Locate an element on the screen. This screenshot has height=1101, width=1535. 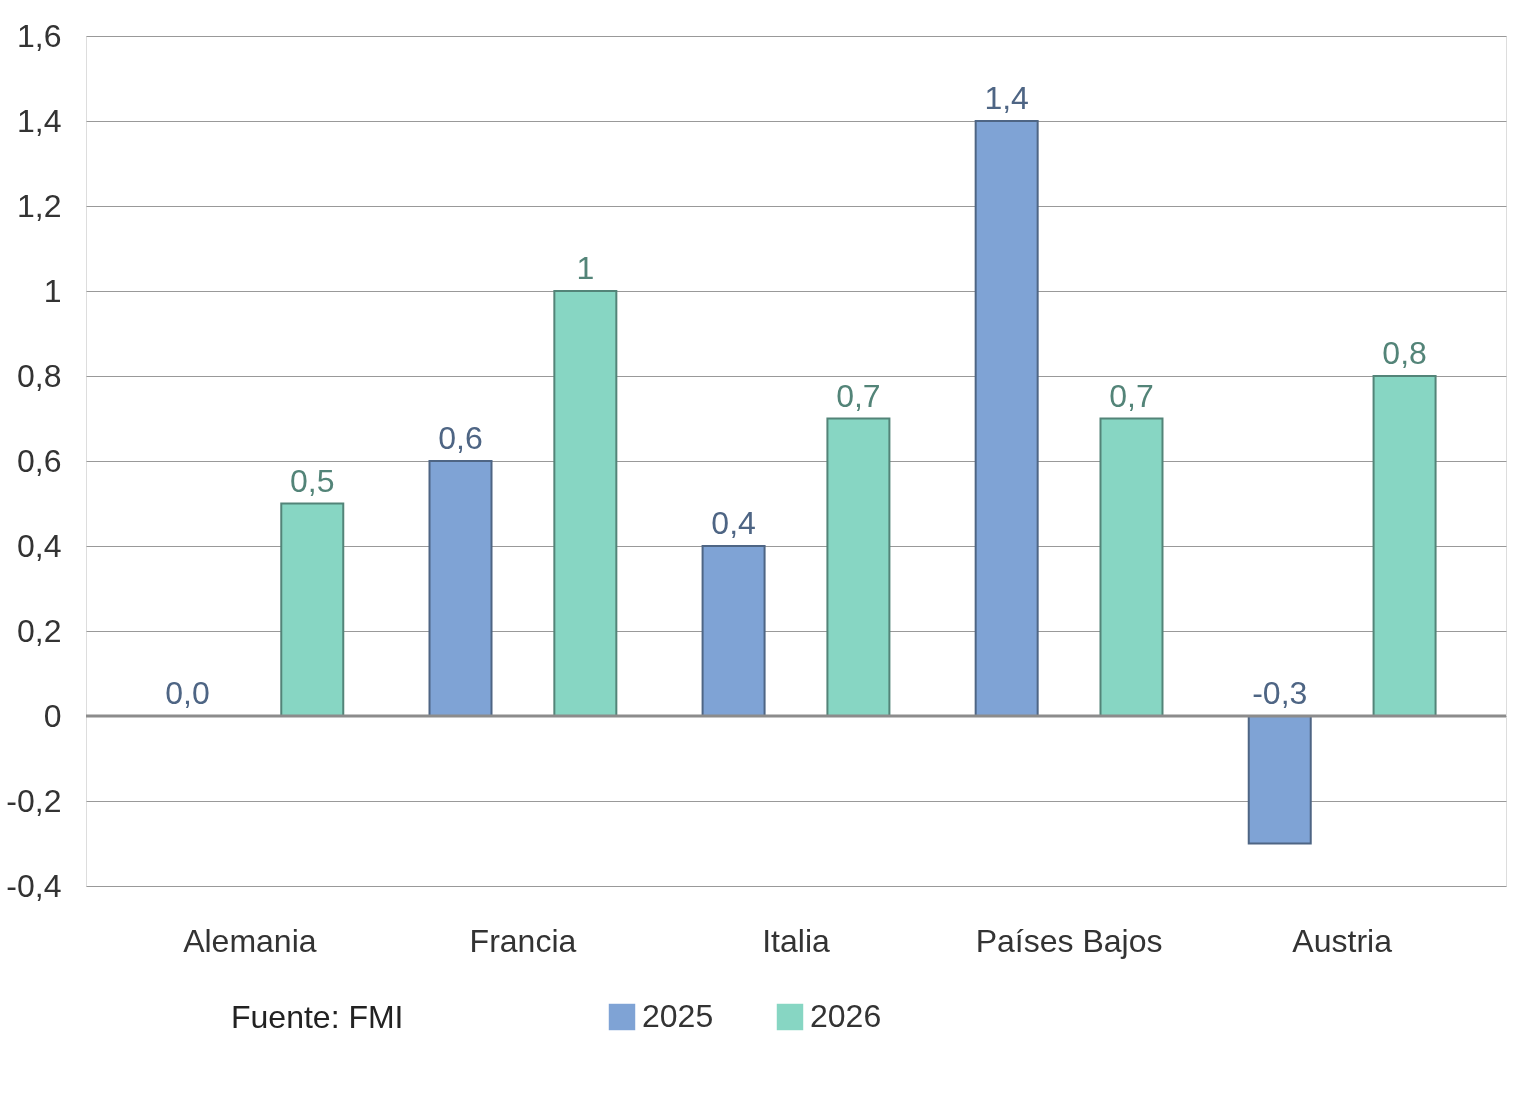
data-label: 0,4 is located at coordinates (733, 523).